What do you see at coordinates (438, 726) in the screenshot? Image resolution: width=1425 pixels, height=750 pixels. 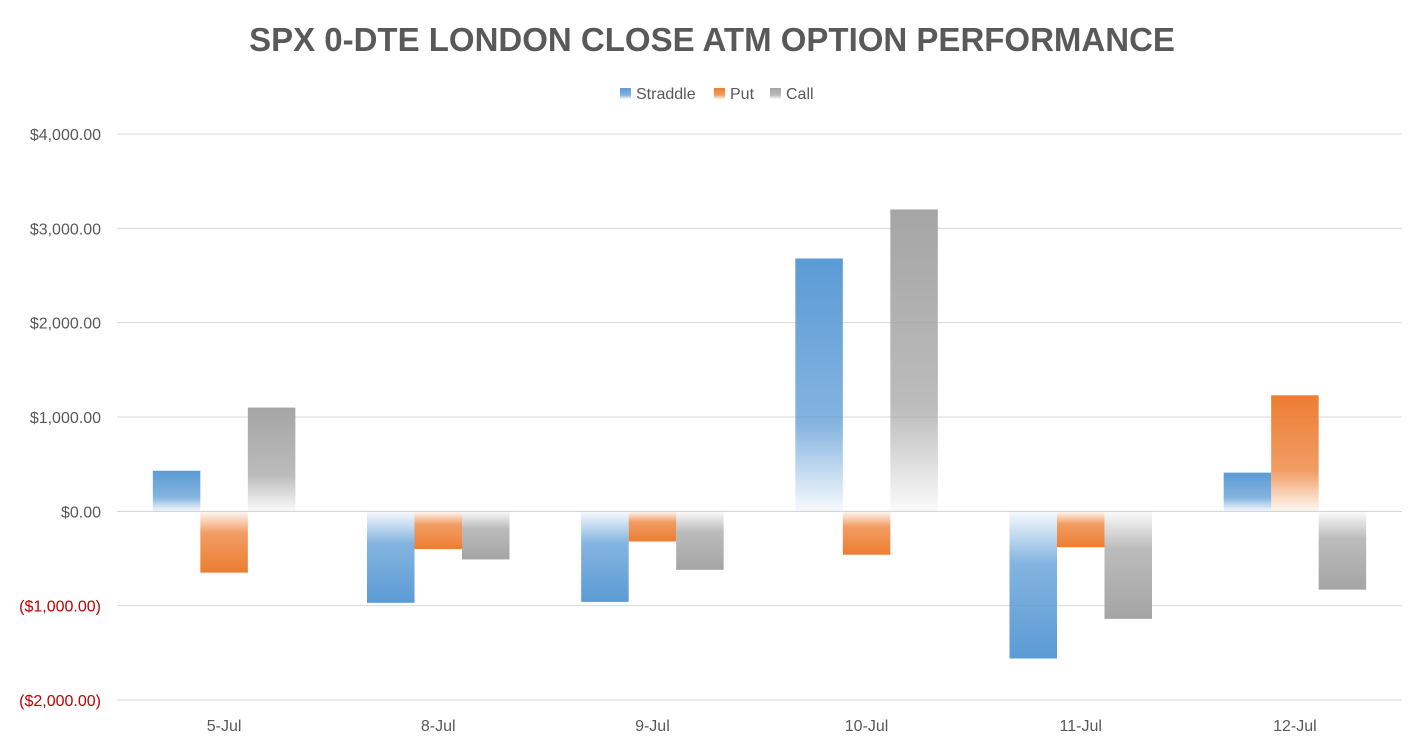 I see `x-tick-label: 8-Jul` at bounding box center [438, 726].